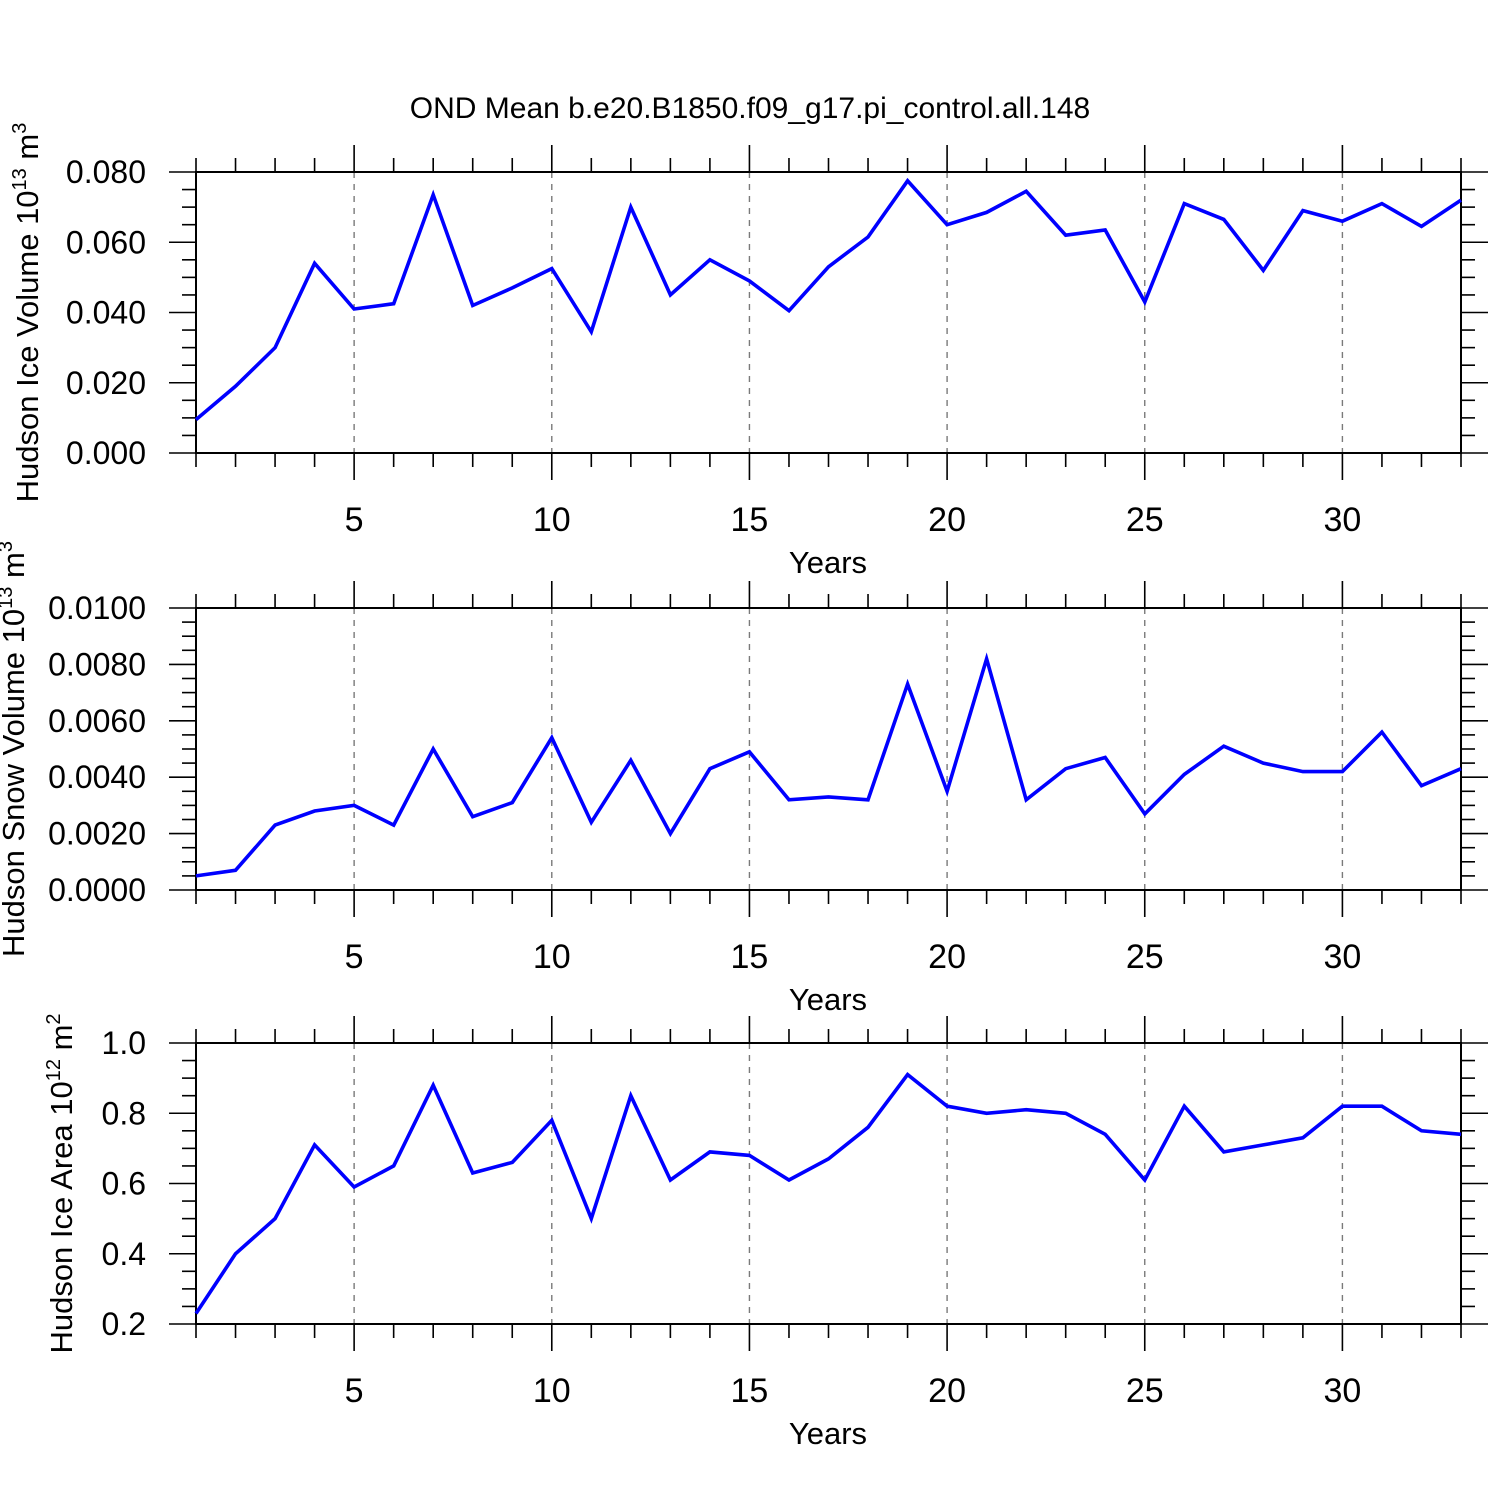  I want to click on y-axis-title: Hudson Ice Area 1012 m2, so click(61, 1183).